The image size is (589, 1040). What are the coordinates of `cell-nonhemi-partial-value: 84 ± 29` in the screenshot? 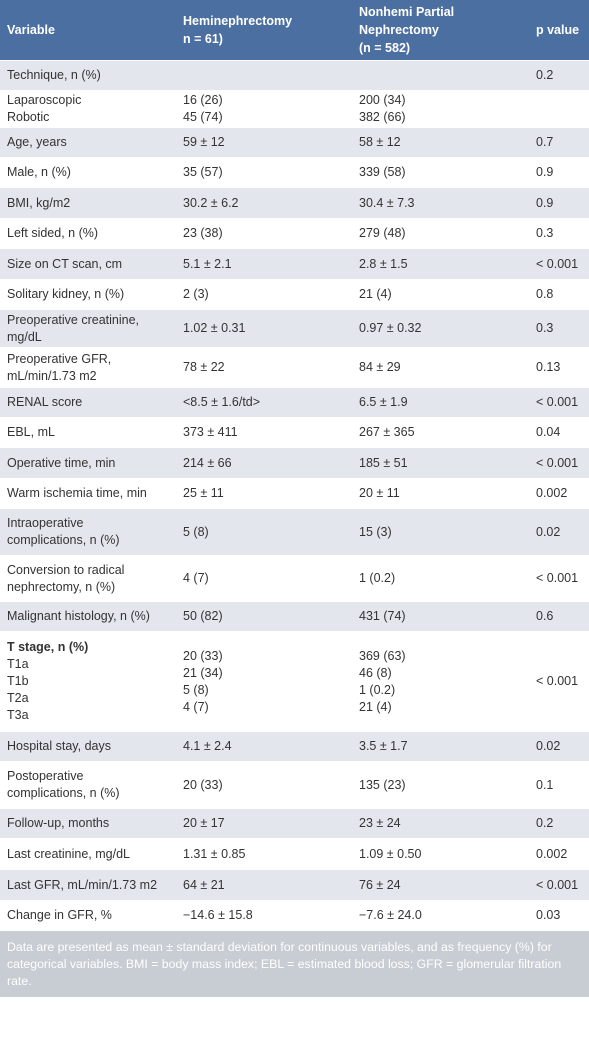 It's located at (380, 367).